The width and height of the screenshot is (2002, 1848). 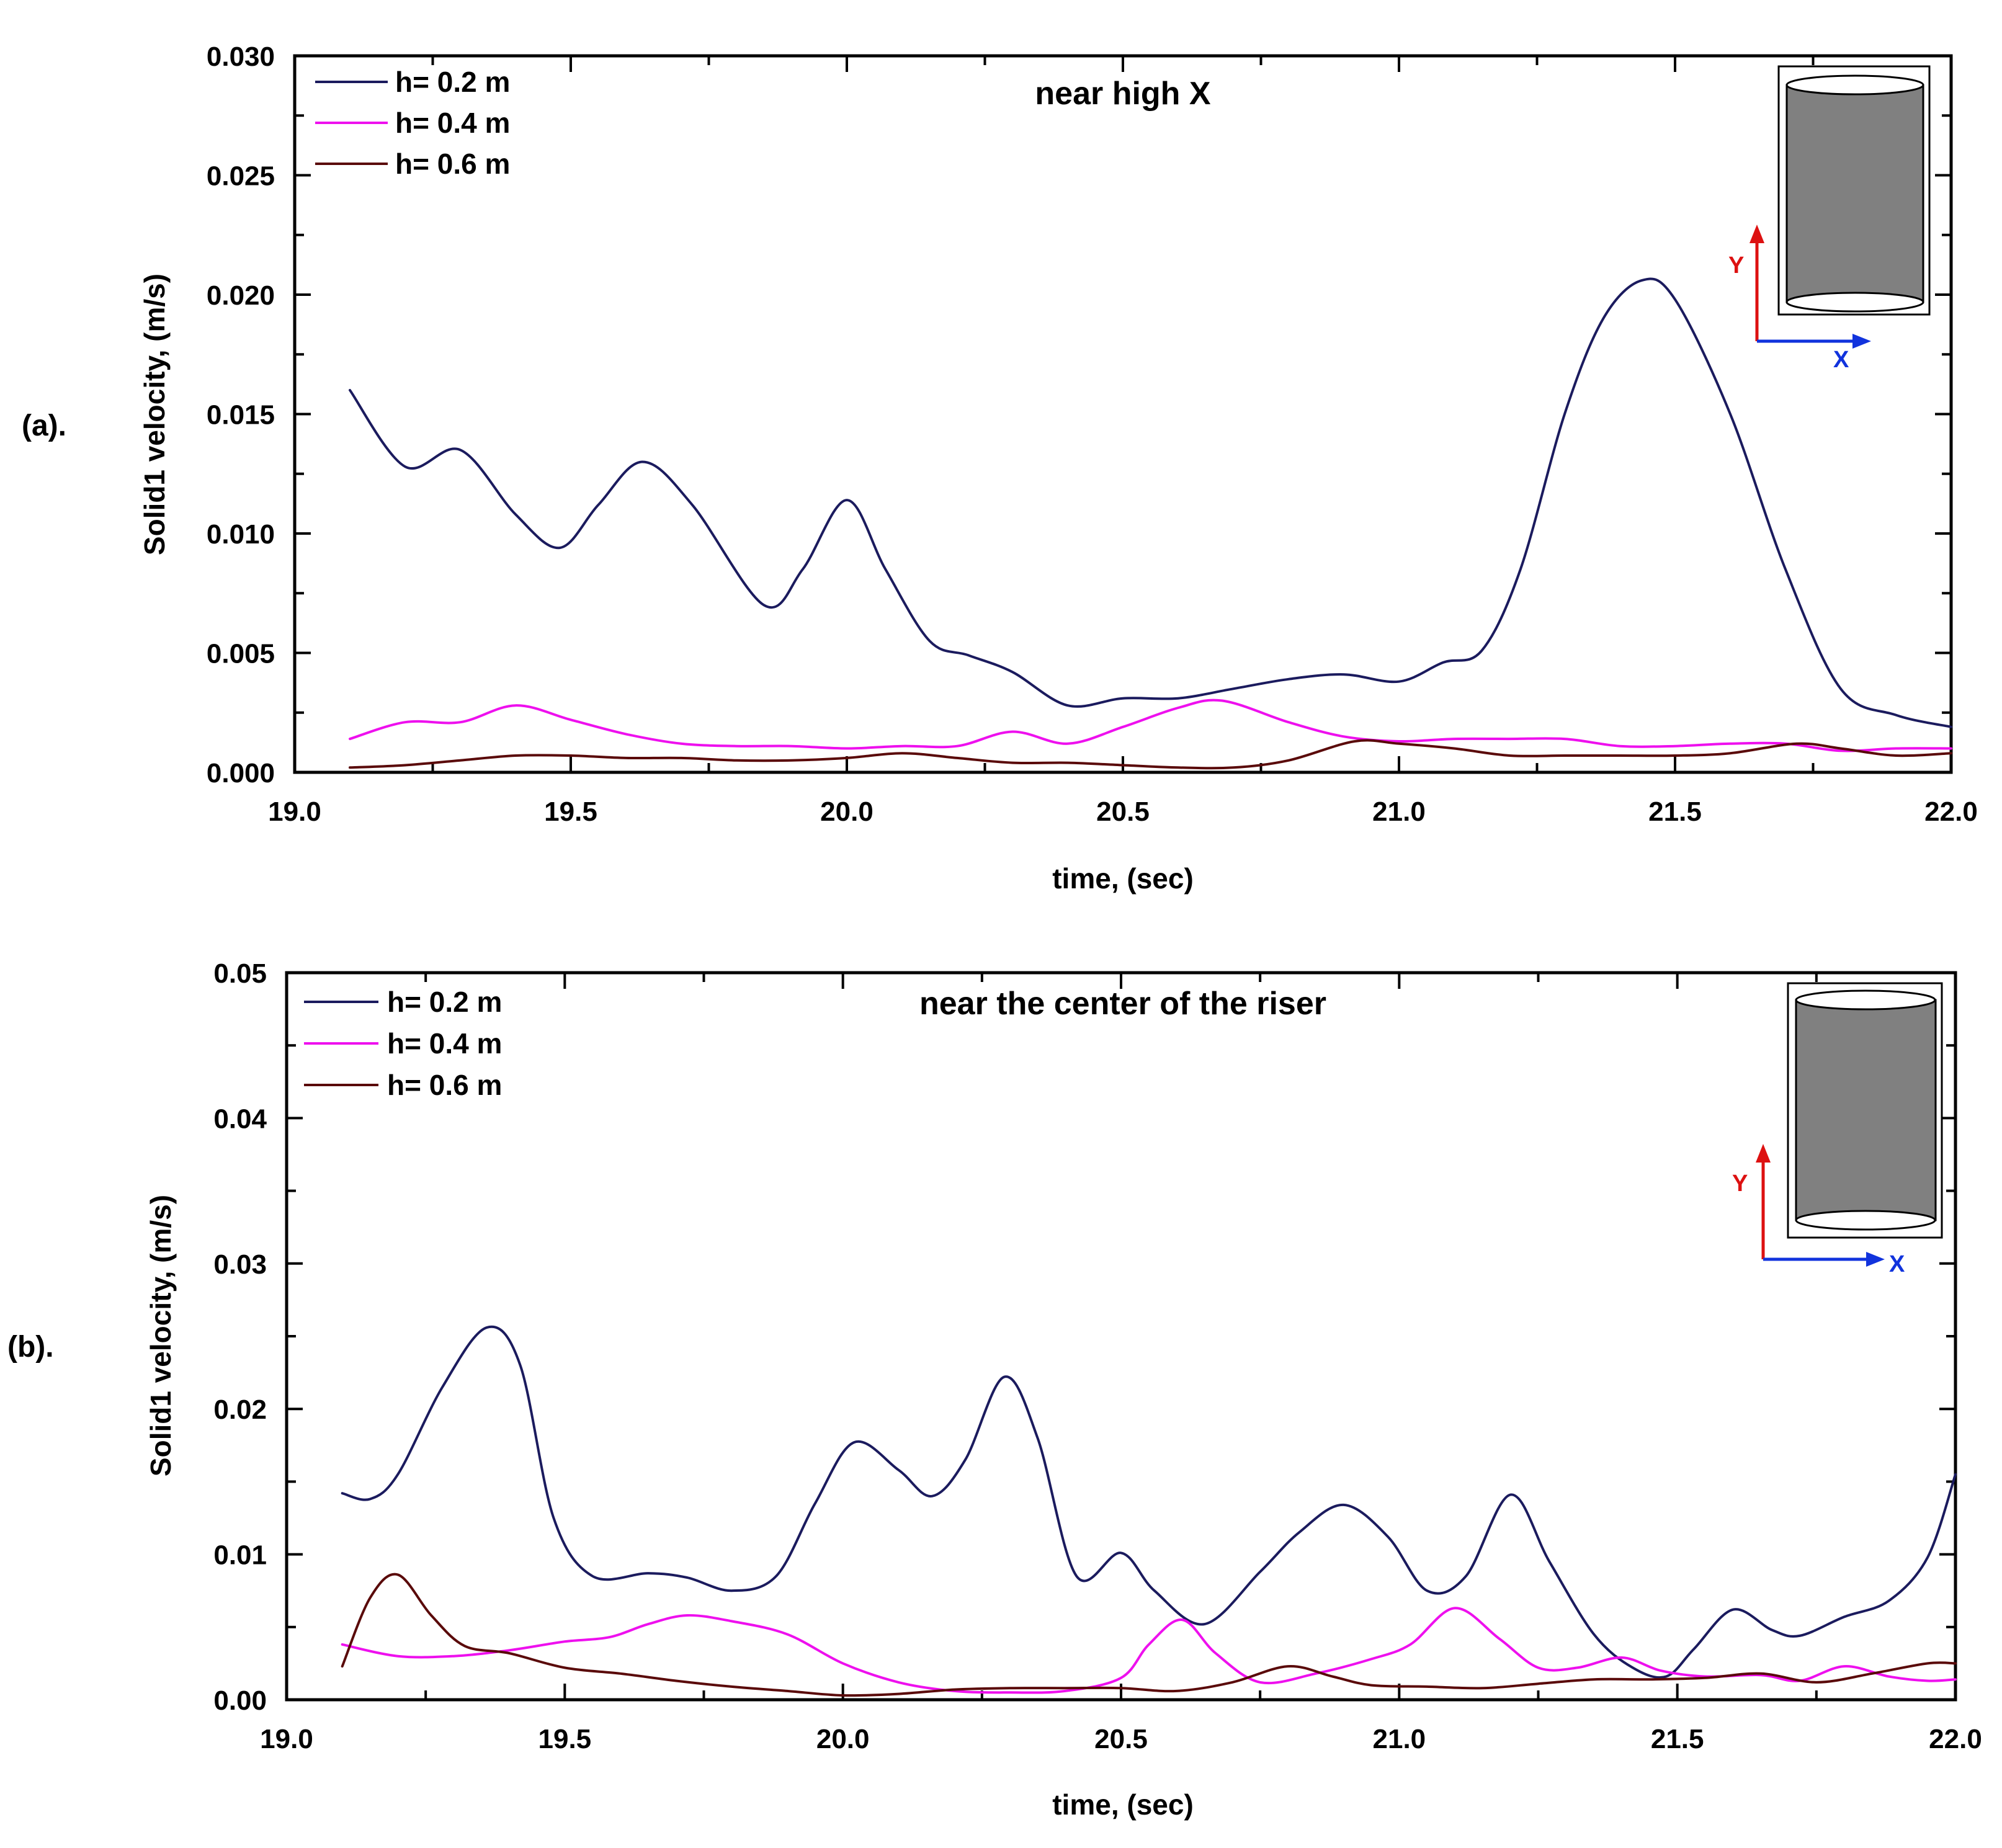 I want to click on panel-a-inset: Y X, so click(x=1829, y=219).